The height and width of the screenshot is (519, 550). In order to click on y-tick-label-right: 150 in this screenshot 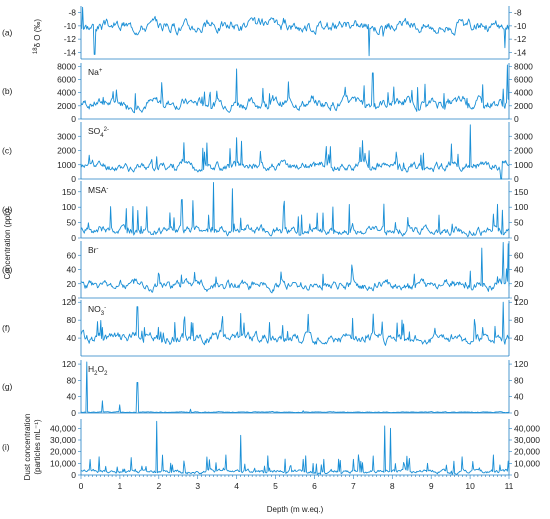, I will do `click(521, 192)`.